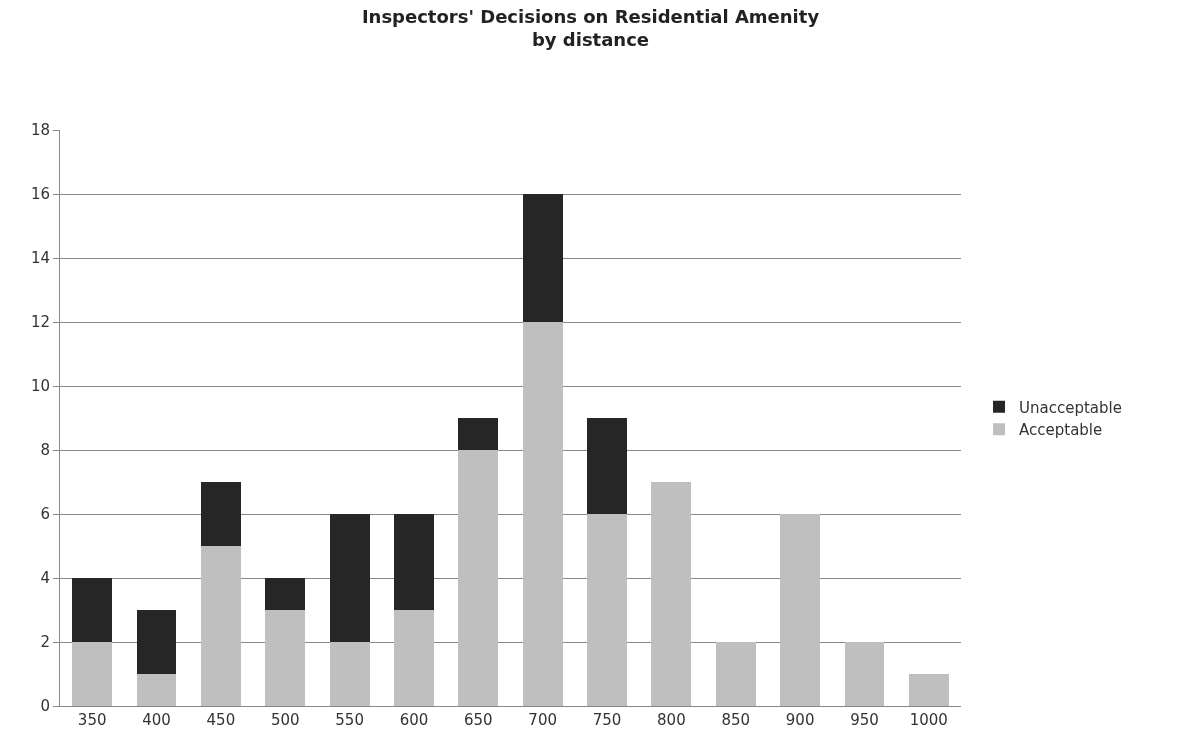  Describe the element at coordinates (1070, 407) in the screenshot. I see `legend-label: Unacceptable` at that location.